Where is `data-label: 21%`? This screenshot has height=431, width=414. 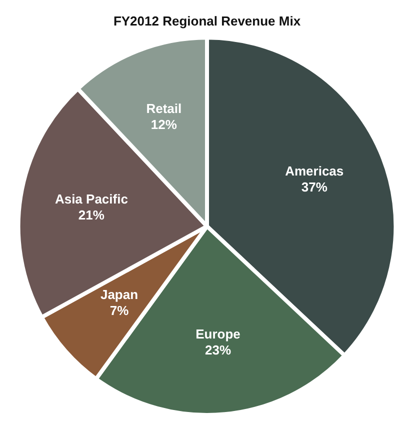
data-label: 21% is located at coordinates (91, 215).